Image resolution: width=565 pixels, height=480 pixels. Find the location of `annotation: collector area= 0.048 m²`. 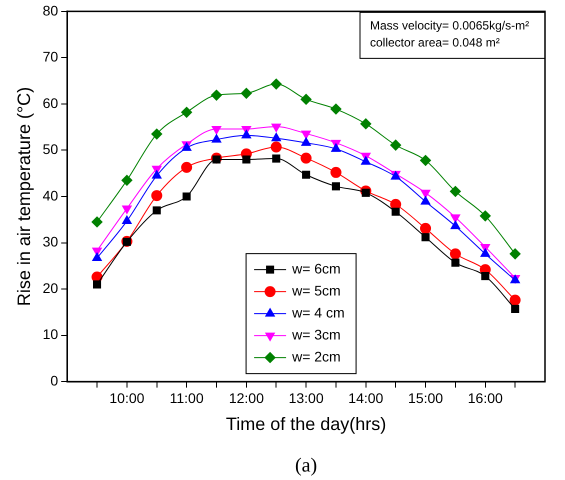

annotation: collector area= 0.048 m² is located at coordinates (435, 43).